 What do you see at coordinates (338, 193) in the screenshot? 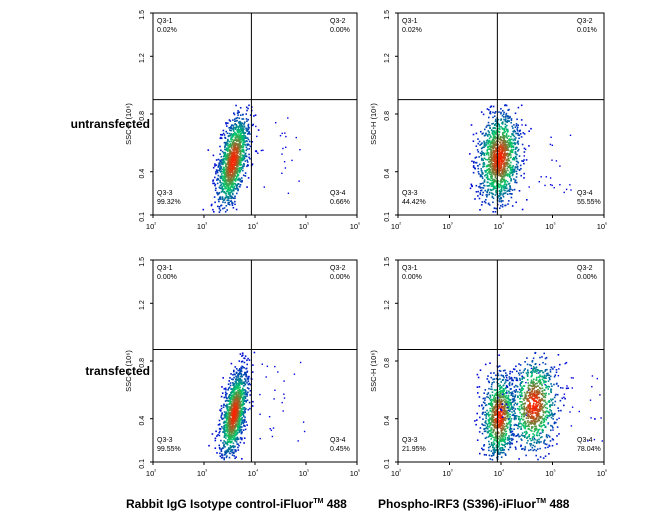
I see `quadrant-name-4: Q3-4` at bounding box center [338, 193].